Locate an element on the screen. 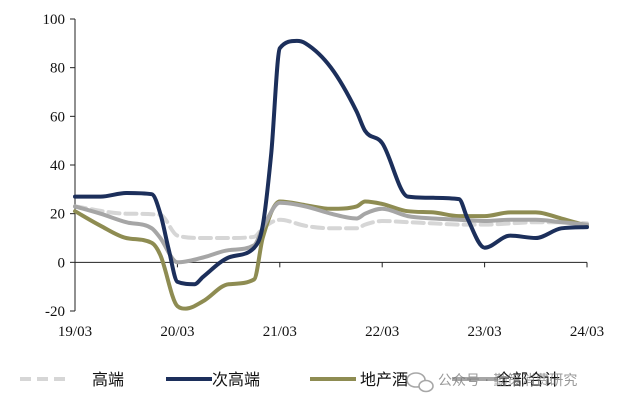 The image size is (640, 402). y-tick-label: 40 is located at coordinates (57, 166).